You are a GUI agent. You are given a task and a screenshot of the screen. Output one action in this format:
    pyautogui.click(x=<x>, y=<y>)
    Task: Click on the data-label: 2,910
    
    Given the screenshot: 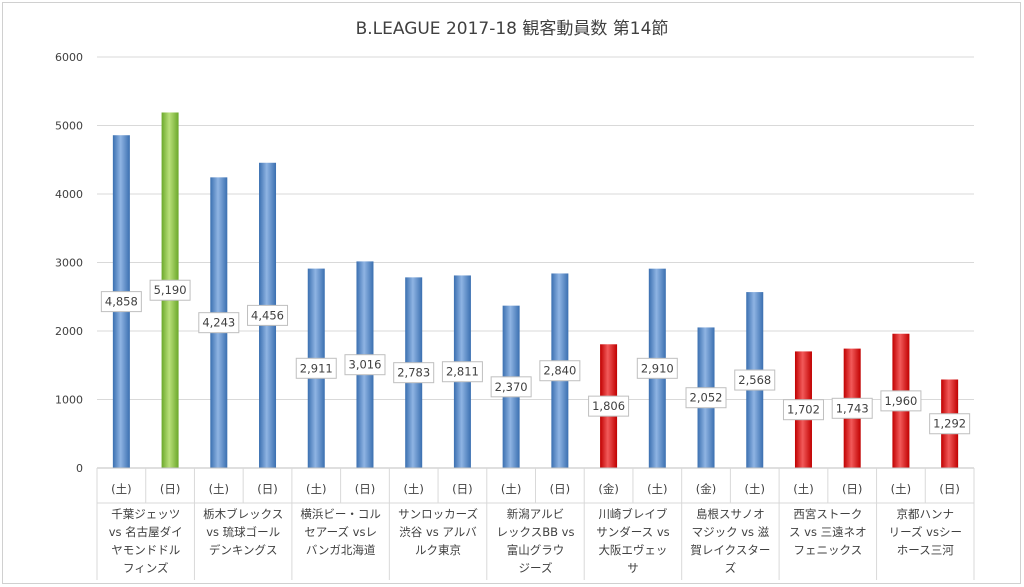 What is the action you would take?
    pyautogui.click(x=657, y=368)
    